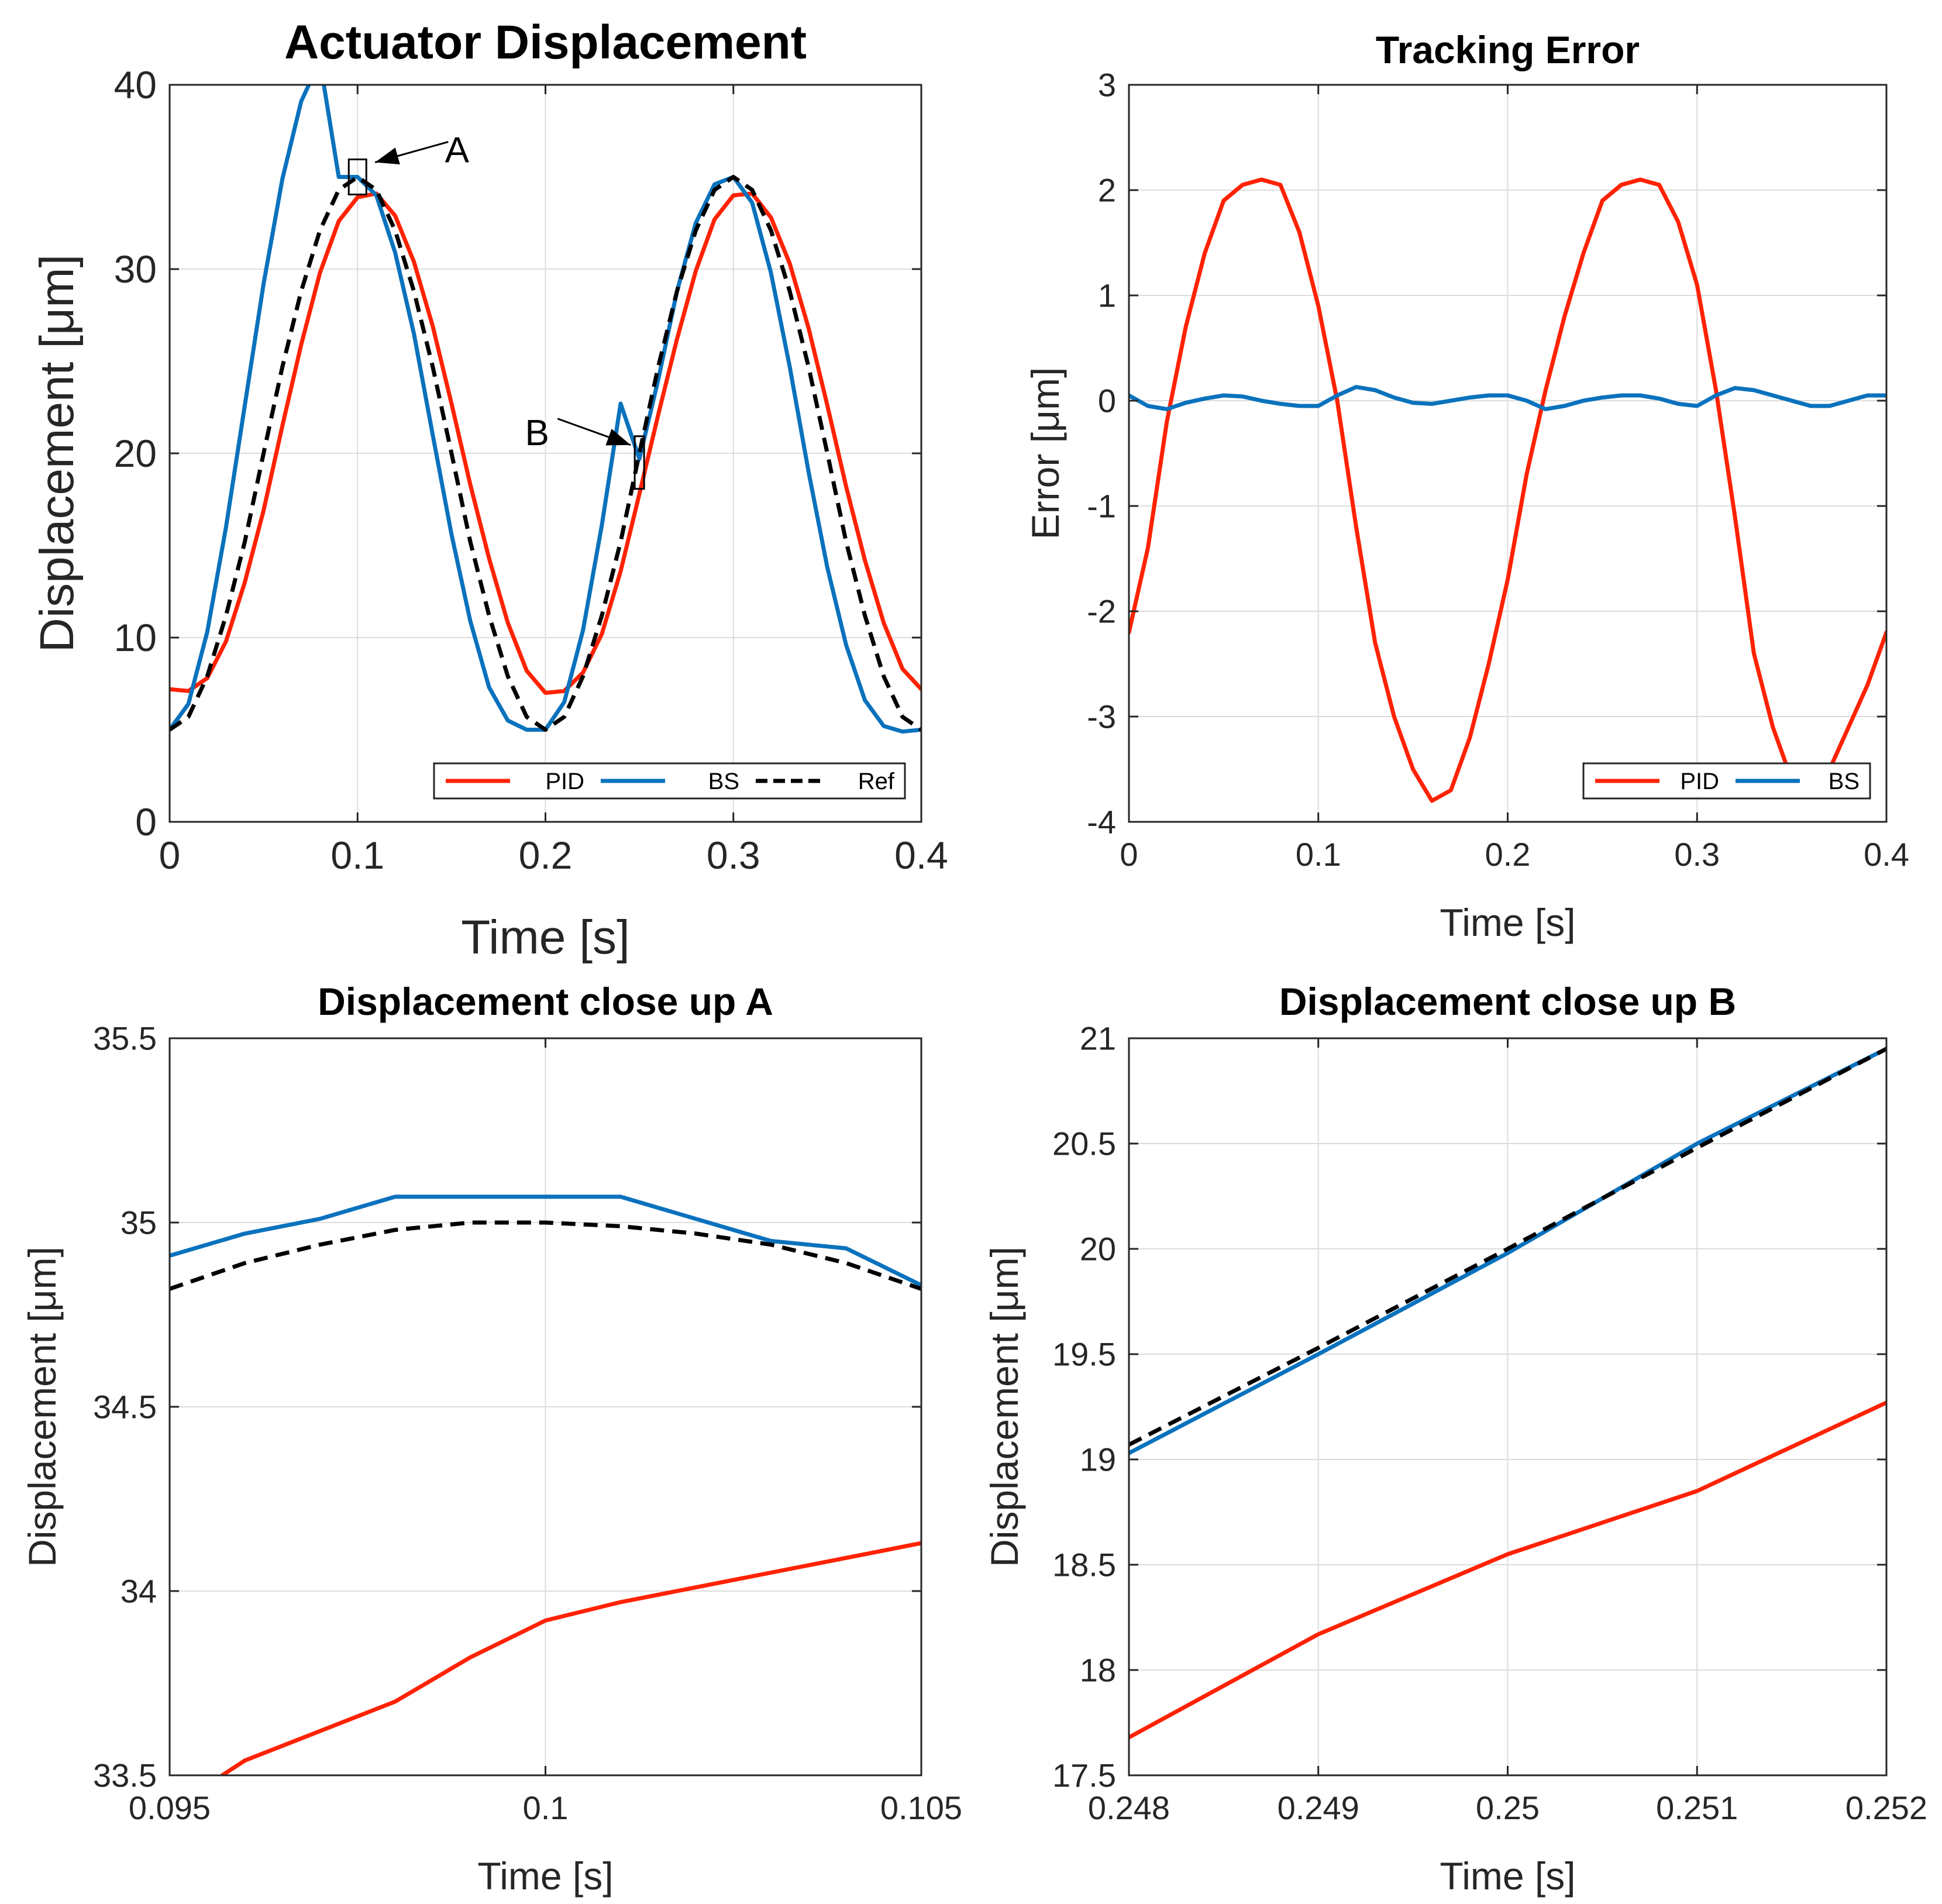 This screenshot has width=1942, height=1904. Describe the element at coordinates (408, 162) in the screenshot. I see `annotation-a: A` at that location.